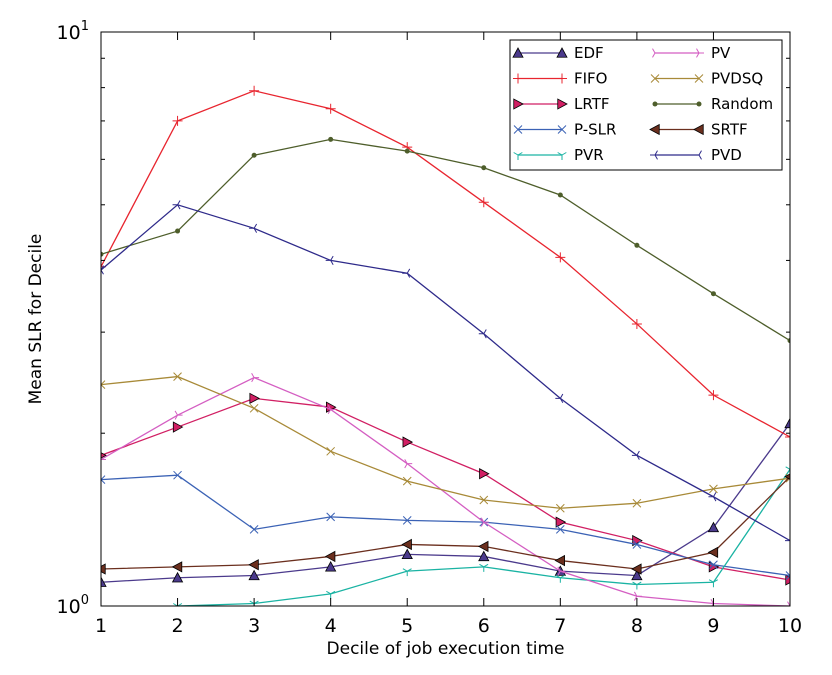 The height and width of the screenshot is (675, 832). I want to click on legend-entry-edf: EDF, so click(558, 53).